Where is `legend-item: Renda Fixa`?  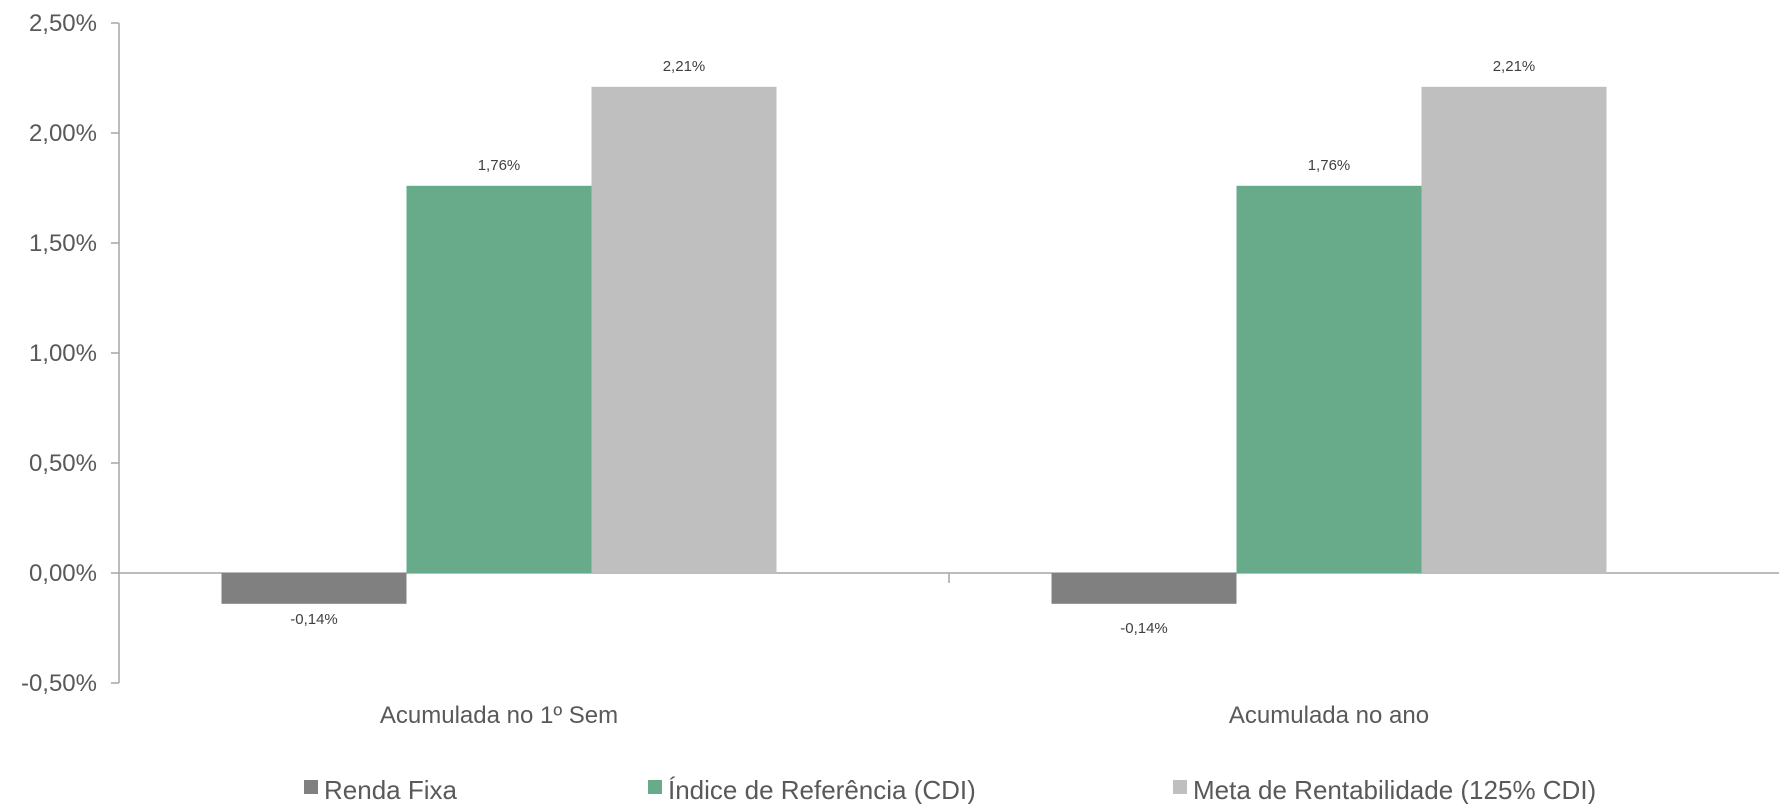 legend-item: Renda Fixa is located at coordinates (380, 789).